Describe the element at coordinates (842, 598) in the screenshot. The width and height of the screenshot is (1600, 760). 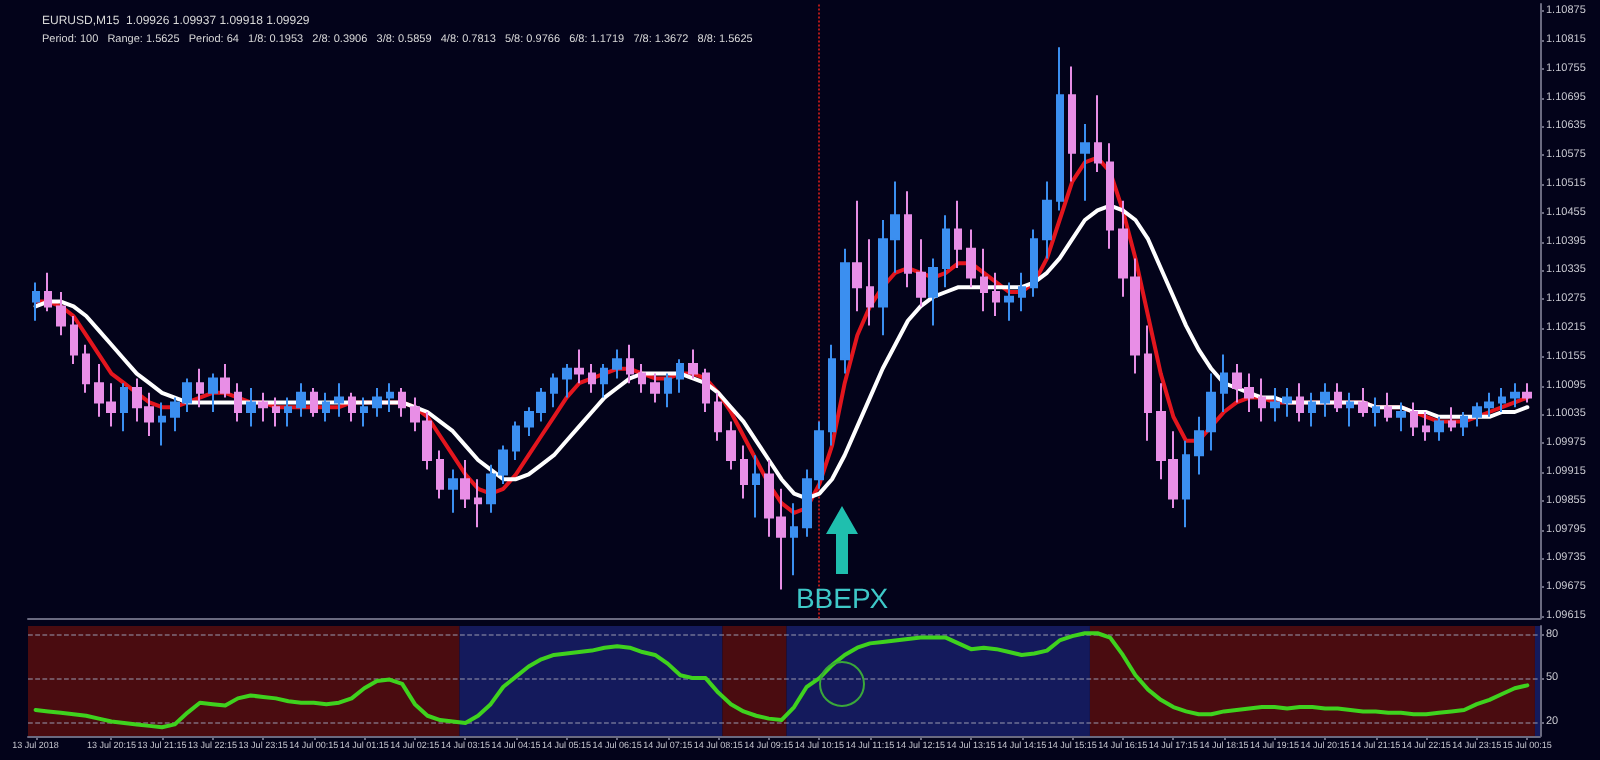
I see `annotation: ВВЕРХ` at that location.